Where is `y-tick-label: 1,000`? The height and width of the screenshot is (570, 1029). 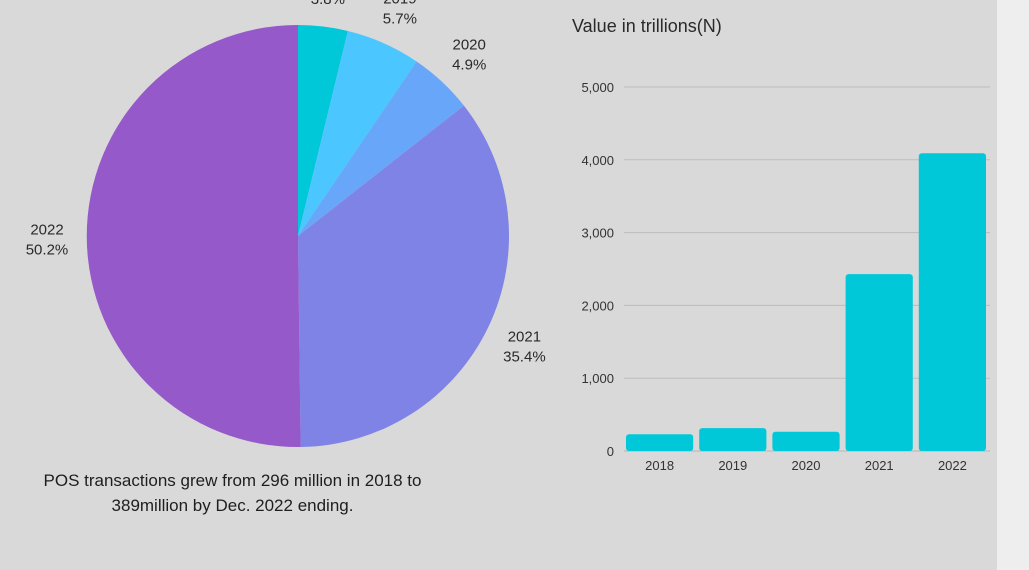 y-tick-label: 1,000 is located at coordinates (597, 378).